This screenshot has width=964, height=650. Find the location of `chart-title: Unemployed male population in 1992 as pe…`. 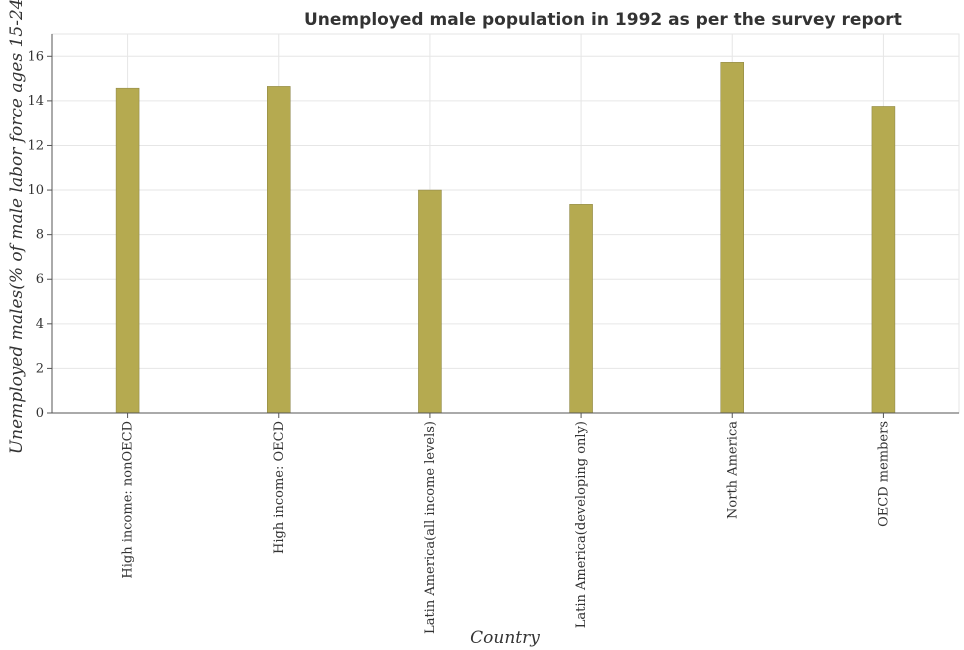

chart-title: Unemployed male population in 1992 as pe… is located at coordinates (603, 20).